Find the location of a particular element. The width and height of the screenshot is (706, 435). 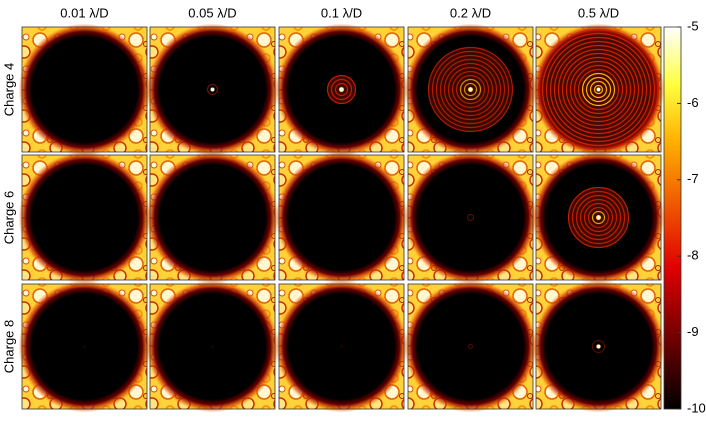

column-title: 0.05 λ/D is located at coordinates (212, 12).